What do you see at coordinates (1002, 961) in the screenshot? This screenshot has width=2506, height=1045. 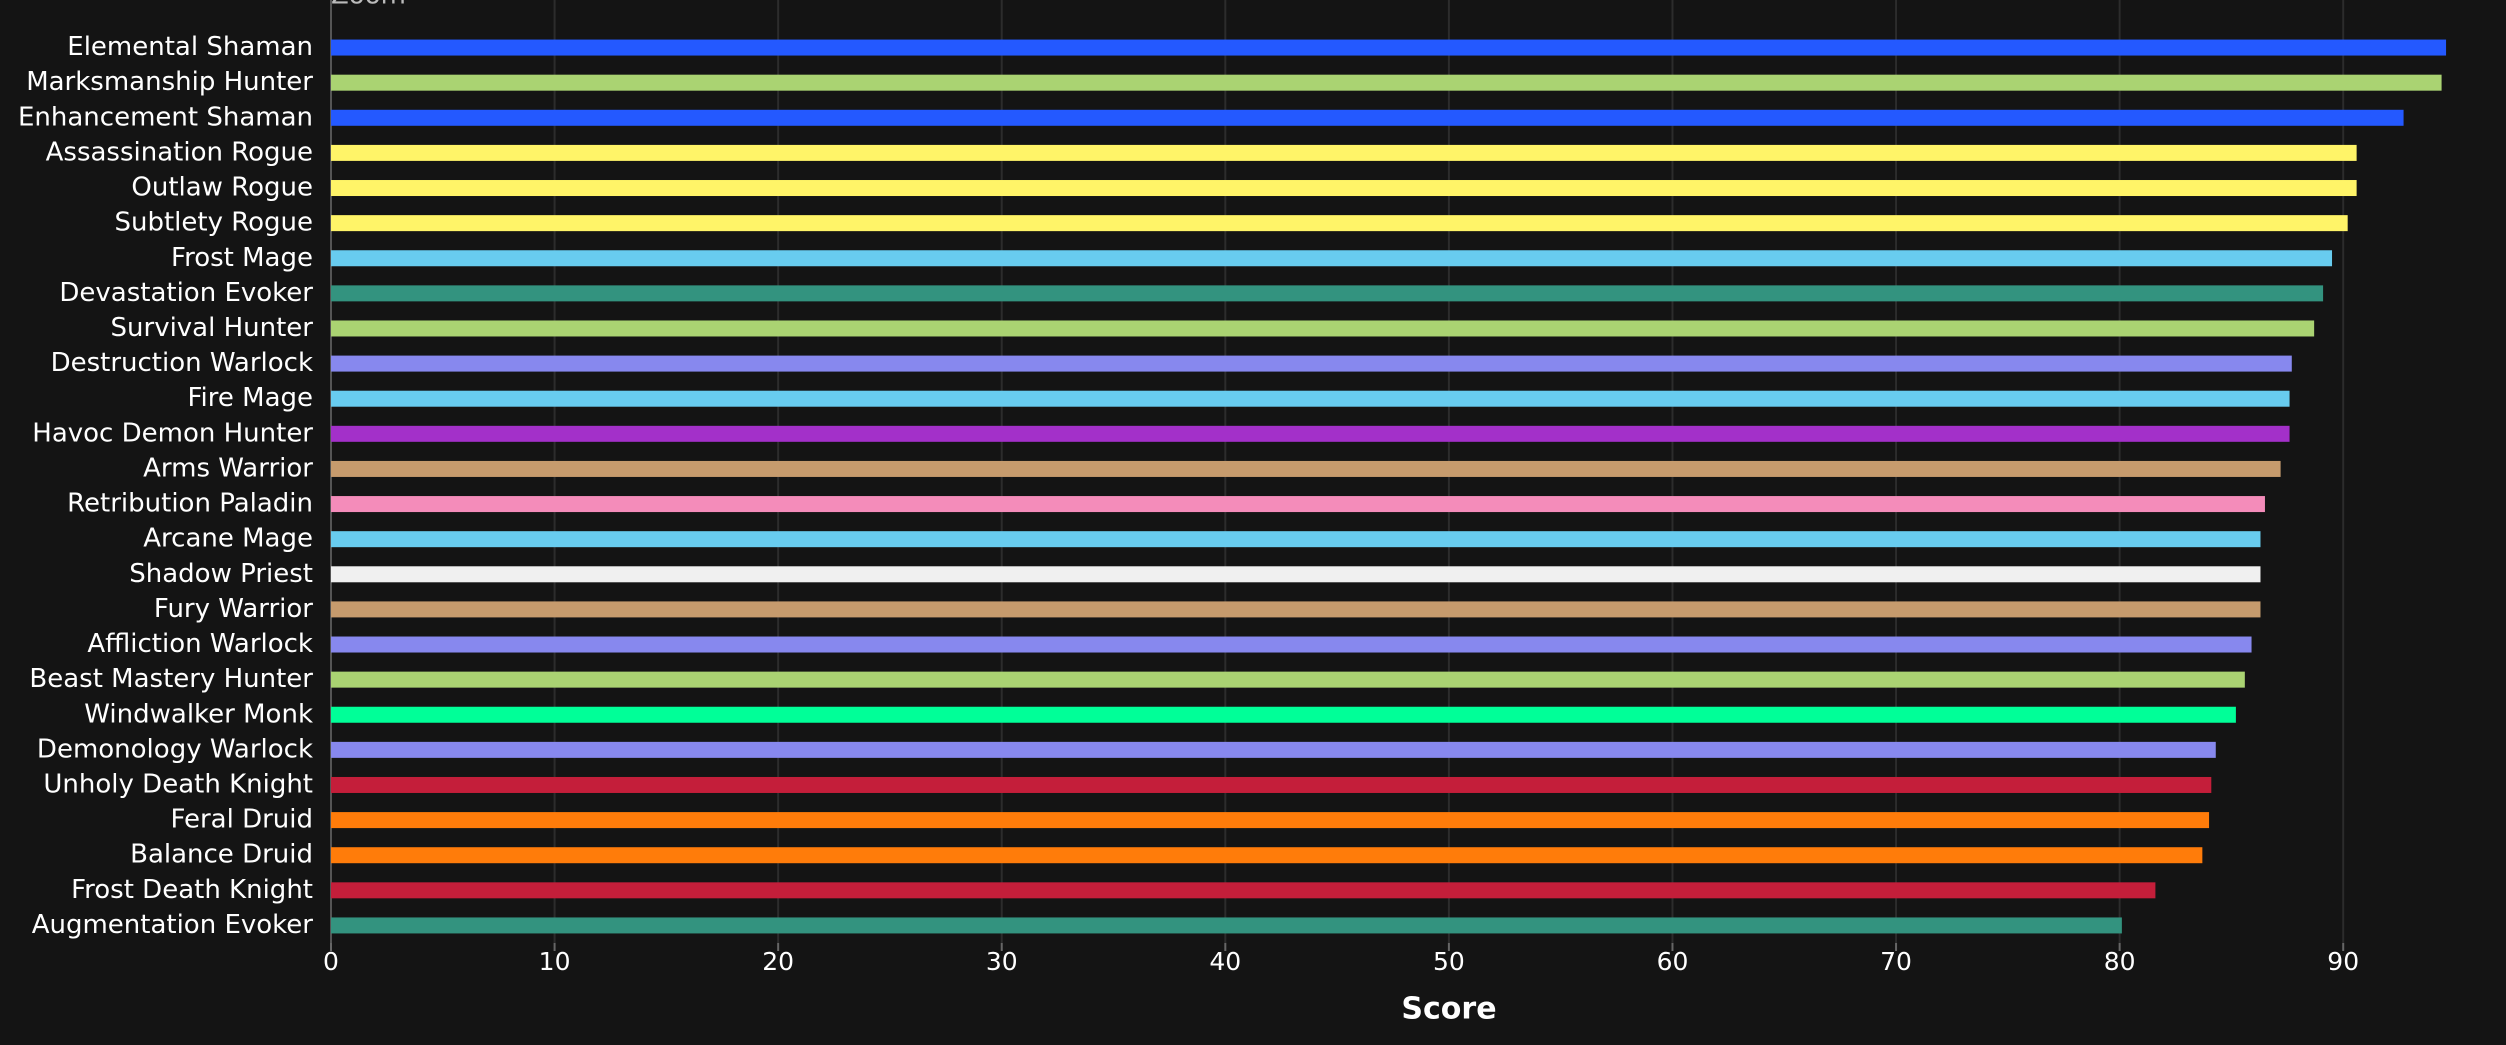 I see `x-tick-label: 30` at bounding box center [1002, 961].